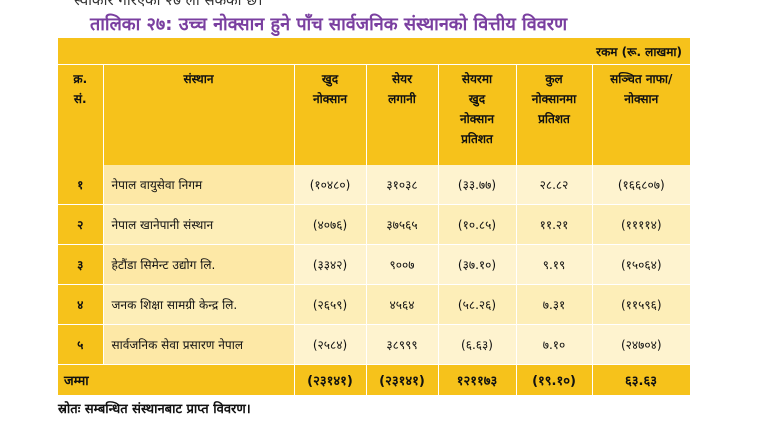  What do you see at coordinates (199, 114) in the screenshot?
I see `header-institution: संस्थान` at bounding box center [199, 114].